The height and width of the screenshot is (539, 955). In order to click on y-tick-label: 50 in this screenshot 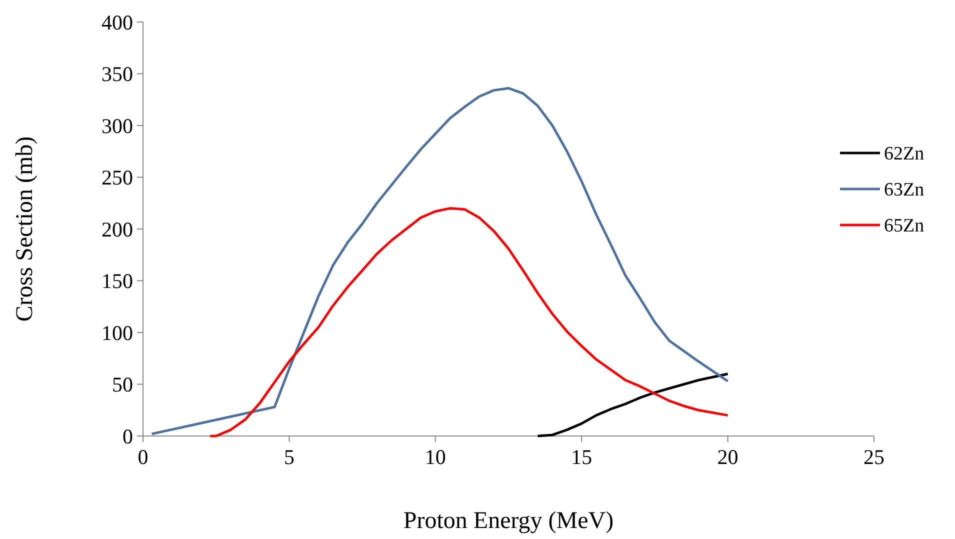, I will do `click(122, 384)`.